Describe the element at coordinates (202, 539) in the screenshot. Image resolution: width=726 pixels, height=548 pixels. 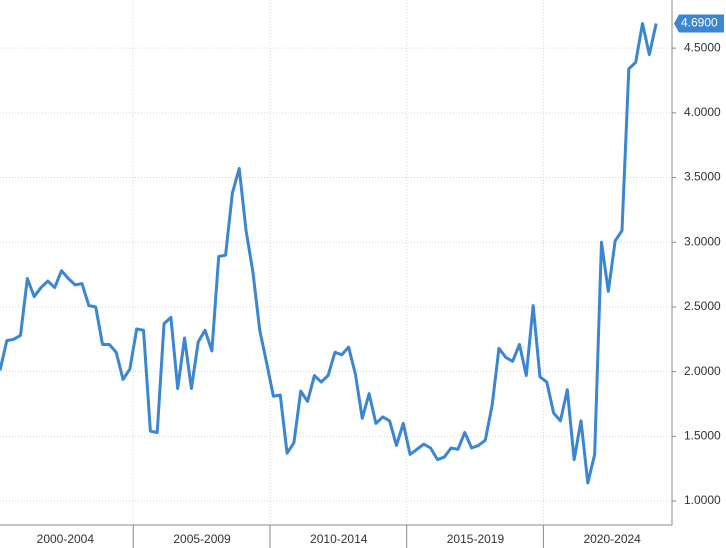
I see `x-tick-label: 2005-2009` at that location.